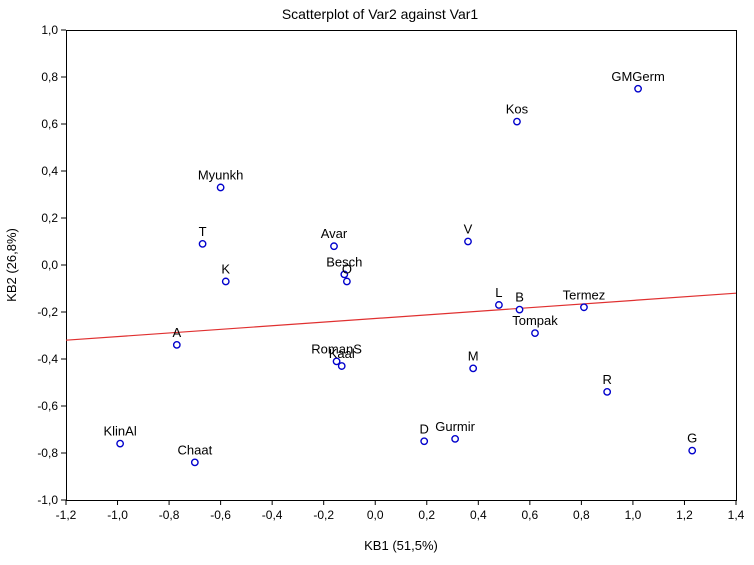  Describe the element at coordinates (203, 231) in the screenshot. I see `point-label: T` at that location.